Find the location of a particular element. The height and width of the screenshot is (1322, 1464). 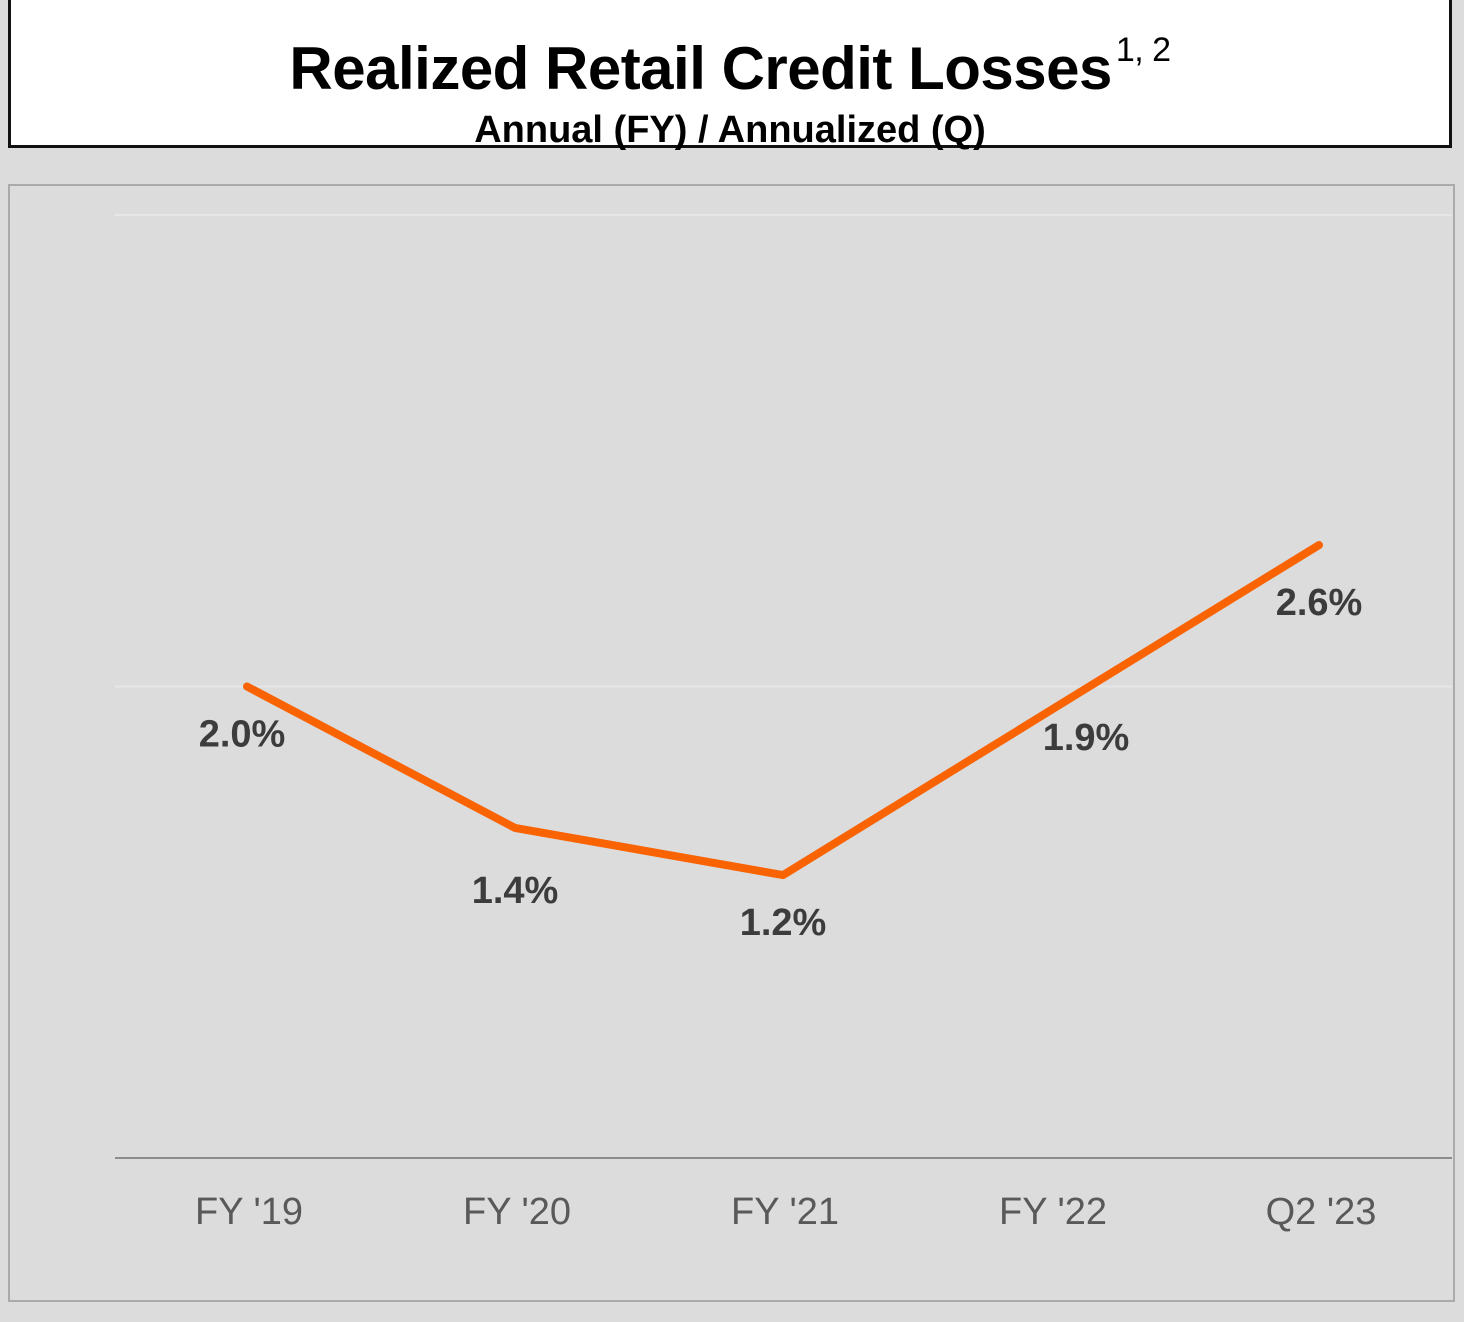

chart-title: Realized Retail Credit Losses 1, 2 is located at coordinates (730, 59).